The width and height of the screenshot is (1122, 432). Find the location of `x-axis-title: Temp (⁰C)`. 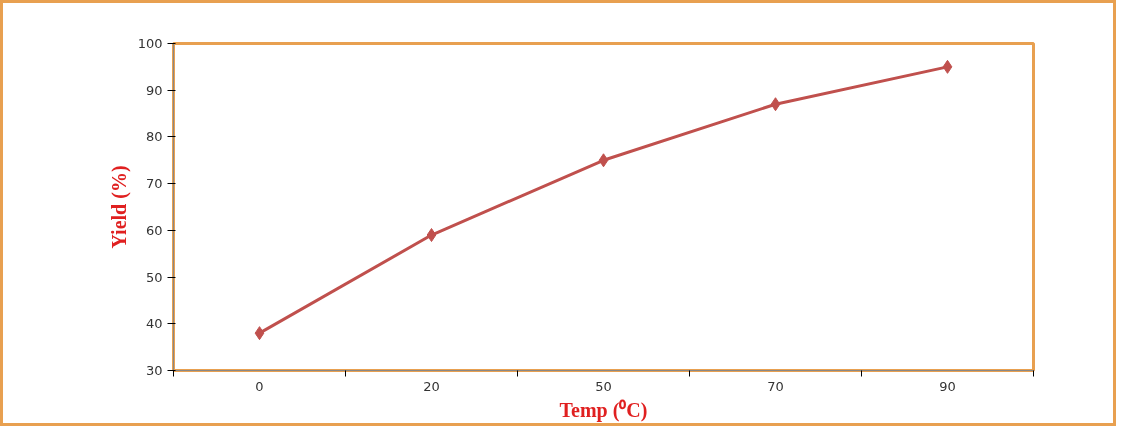

x-axis-title: Temp (⁰C) is located at coordinates (603, 410).